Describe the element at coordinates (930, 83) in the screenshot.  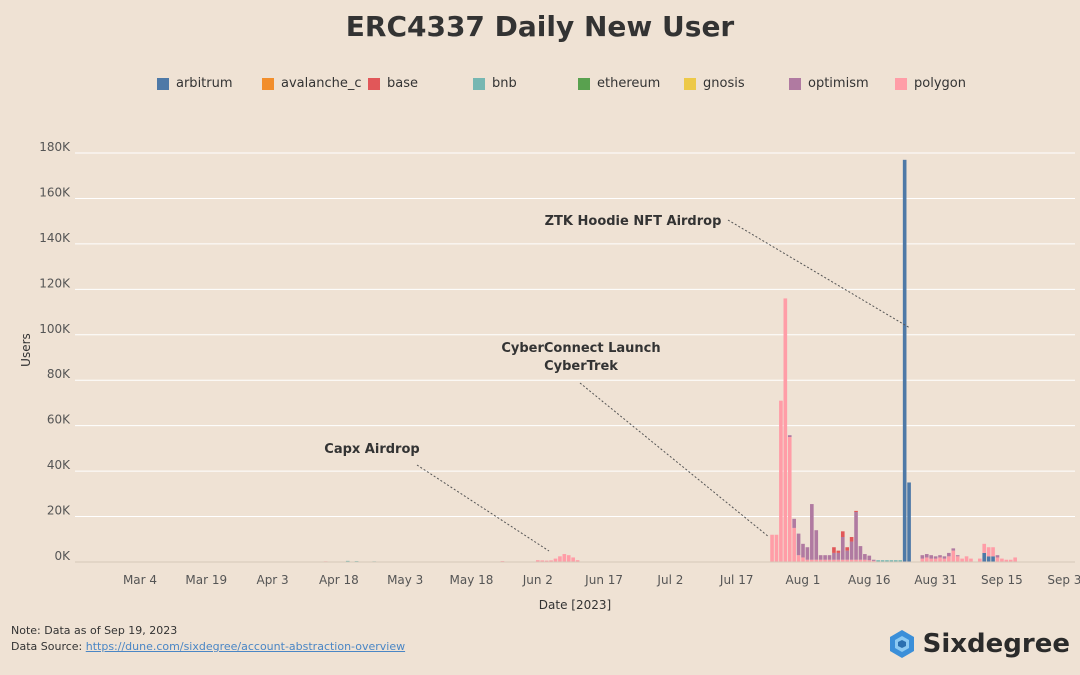
I see `legend-item-polygon: polygon` at that location.